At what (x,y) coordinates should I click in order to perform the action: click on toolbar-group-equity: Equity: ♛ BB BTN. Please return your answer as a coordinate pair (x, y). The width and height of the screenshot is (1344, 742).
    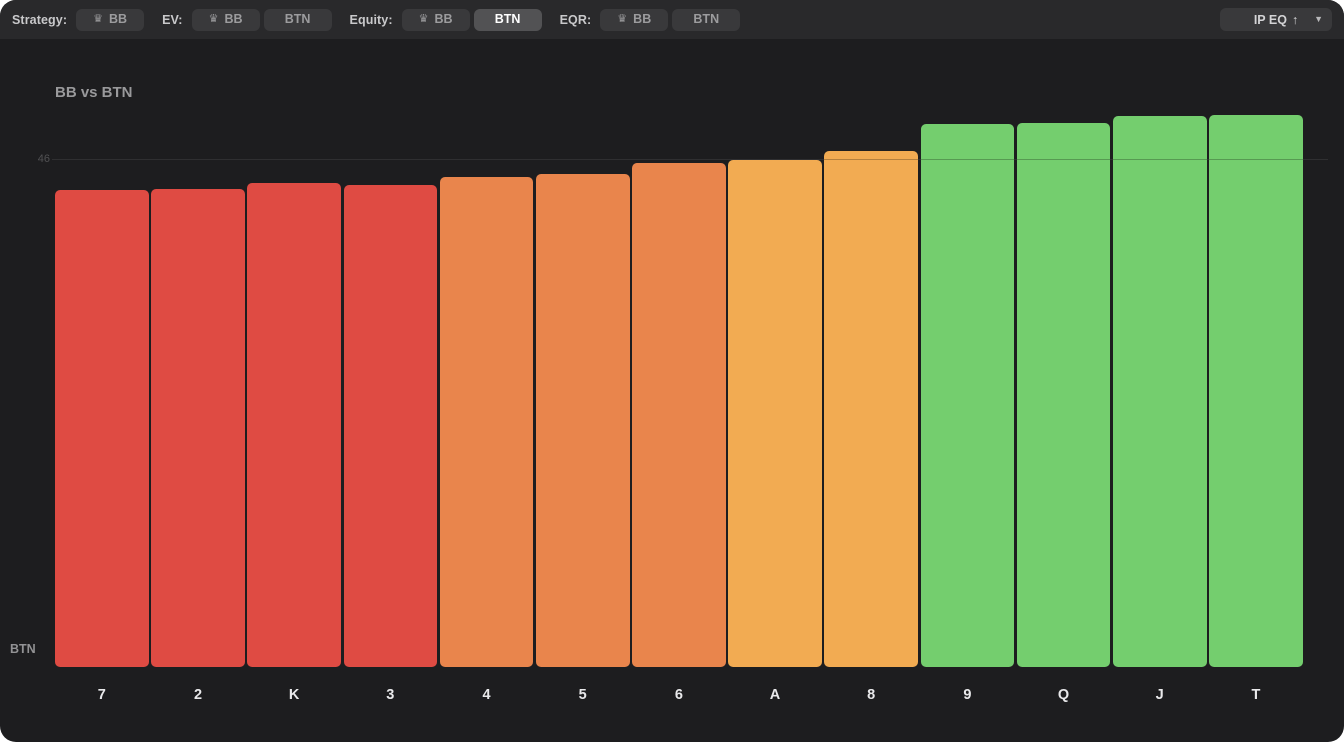
    Looking at the image, I should click on (445, 19).